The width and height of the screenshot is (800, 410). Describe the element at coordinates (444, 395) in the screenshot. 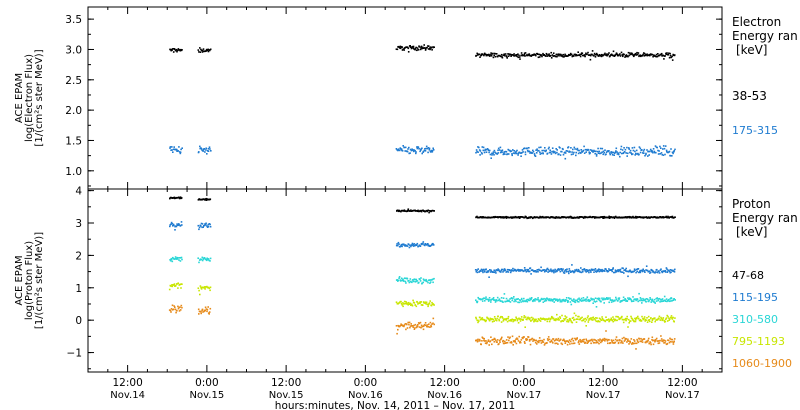

I see `x-tick-label-date: Nov.16` at that location.